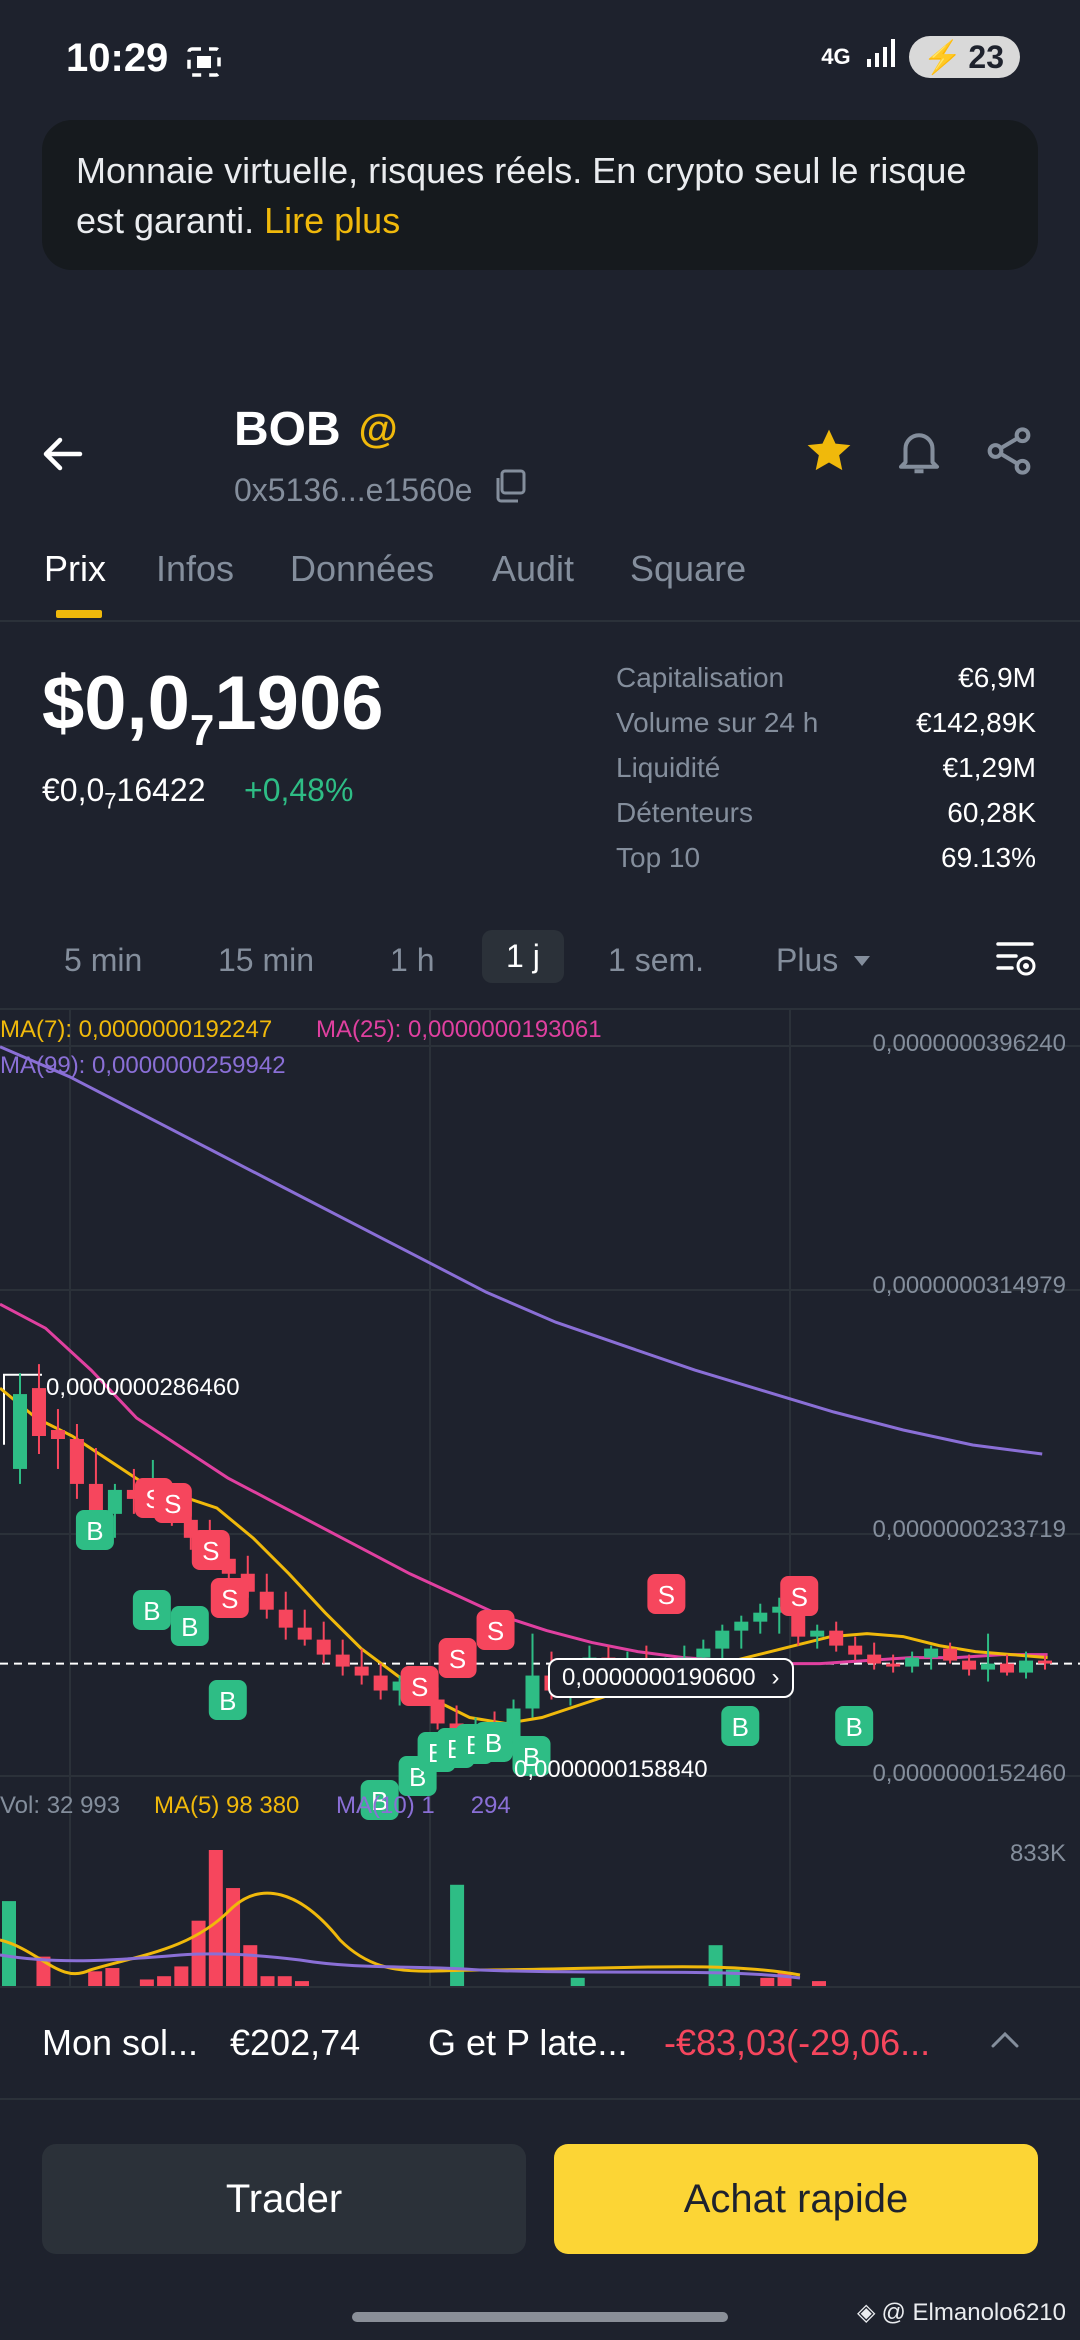 This screenshot has width=1080, height=2340. I want to click on token-name: BOB, so click(287, 429).